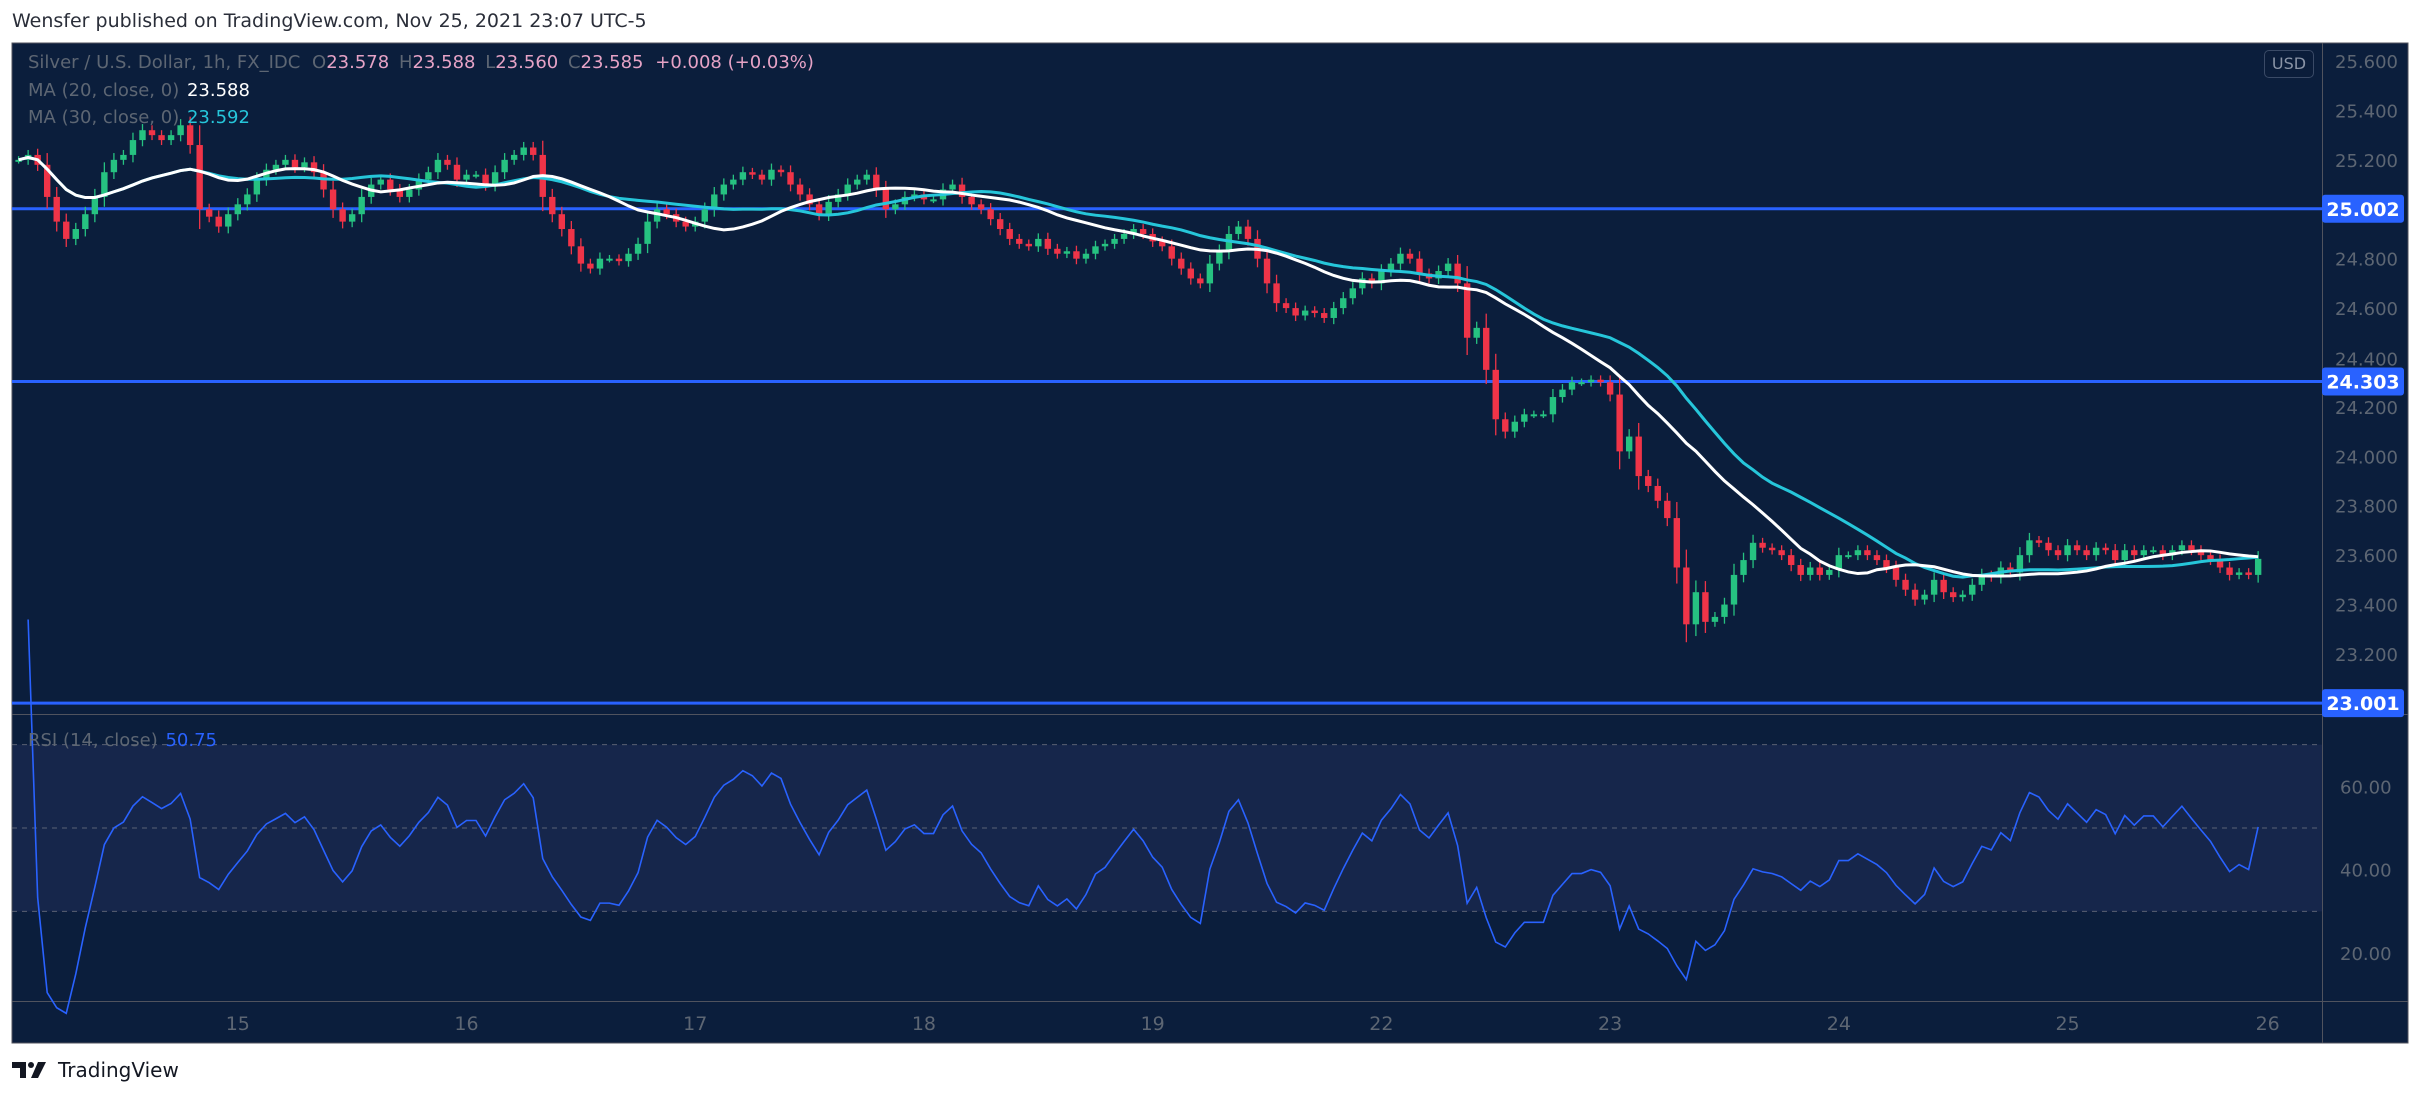 The width and height of the screenshot is (2425, 1099). What do you see at coordinates (2366, 787) in the screenshot?
I see `rsi-tick-label: 60.00` at bounding box center [2366, 787].